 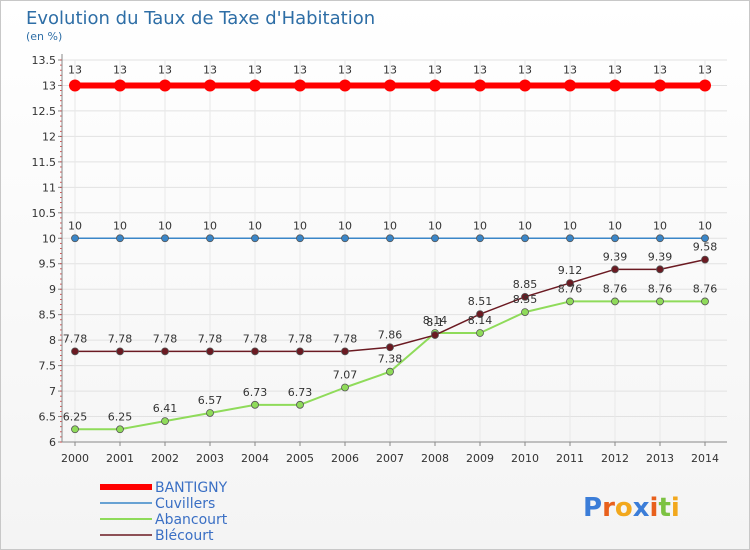 I want to click on legend-item: Abancourt, so click(x=164, y=520).